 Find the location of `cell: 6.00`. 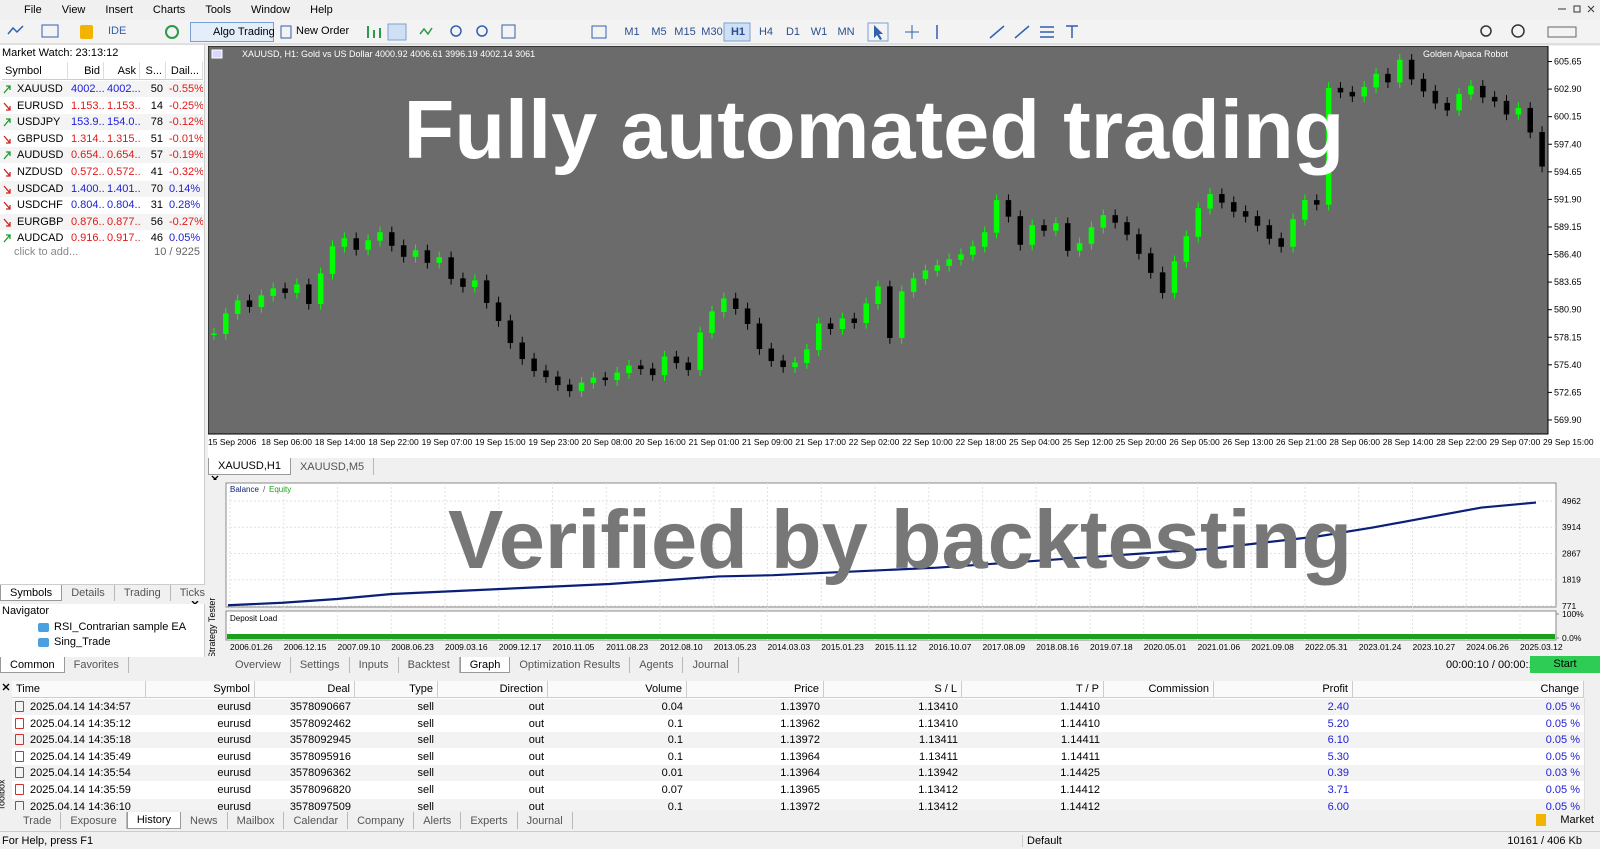

cell: 6.00 is located at coordinates (1338, 805).